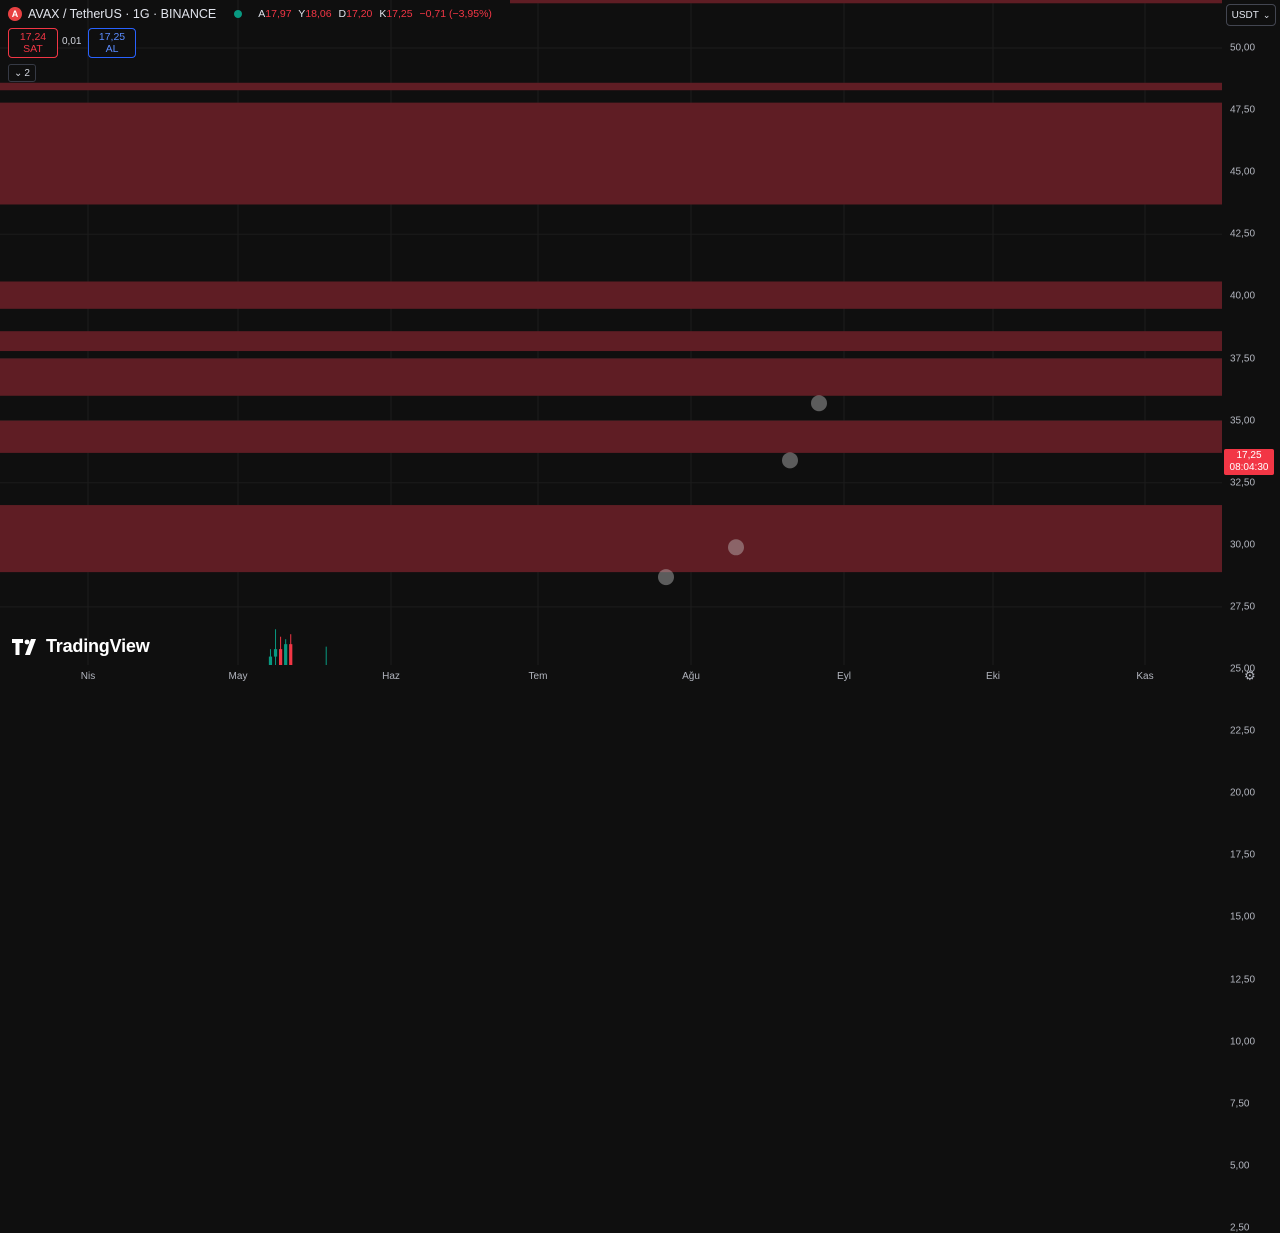 Image resolution: width=1280 pixels, height=1233 pixels. I want to click on time-axis: Nis May Haz Tem Ağu Eyl Eki Kas, so click(611, 677).